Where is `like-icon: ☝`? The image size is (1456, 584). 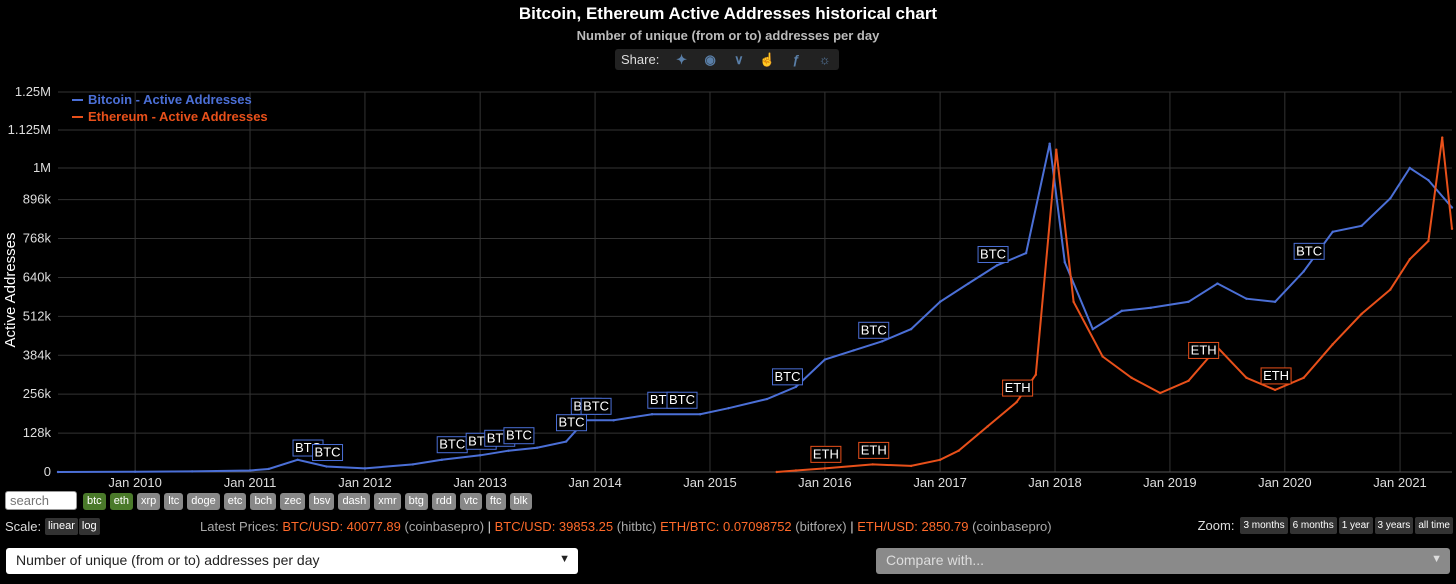
like-icon: ☝ is located at coordinates (767, 59).